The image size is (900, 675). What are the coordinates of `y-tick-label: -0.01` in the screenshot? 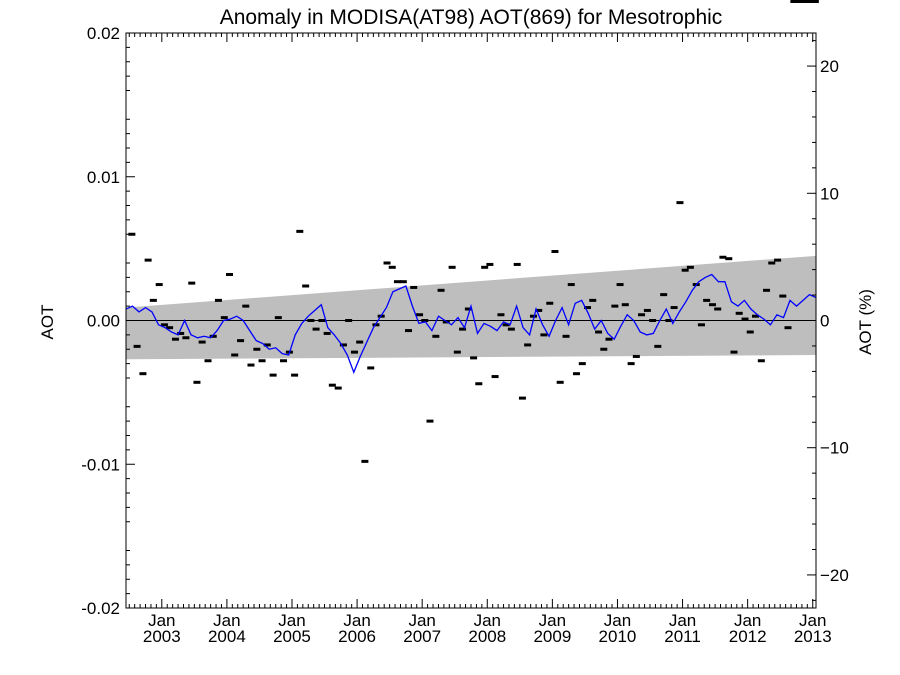 It's located at (100, 464).